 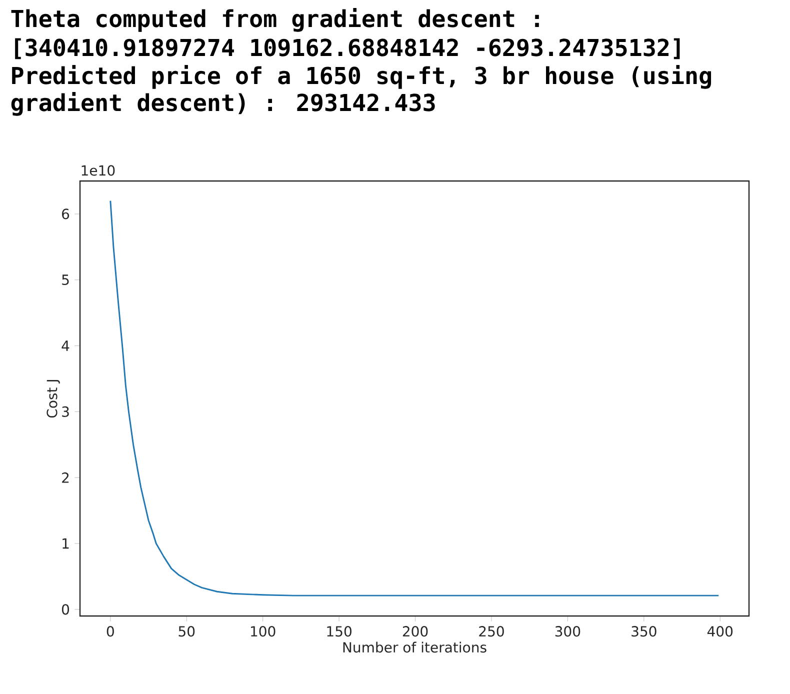 I want to click on x-tick-label: 50, so click(x=186, y=631).